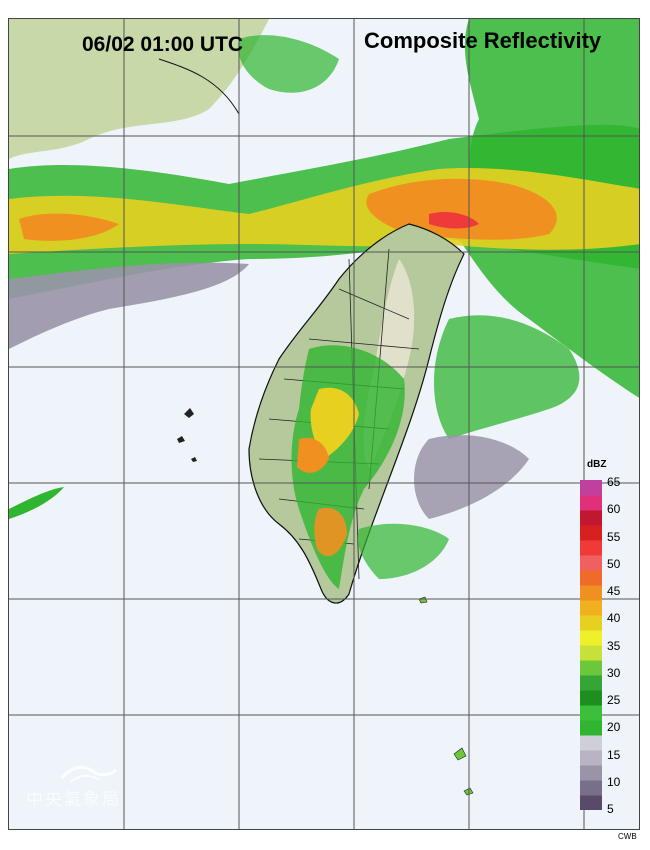 The image size is (650, 850). I want to click on echo-band-orange-west, so click(69, 227).